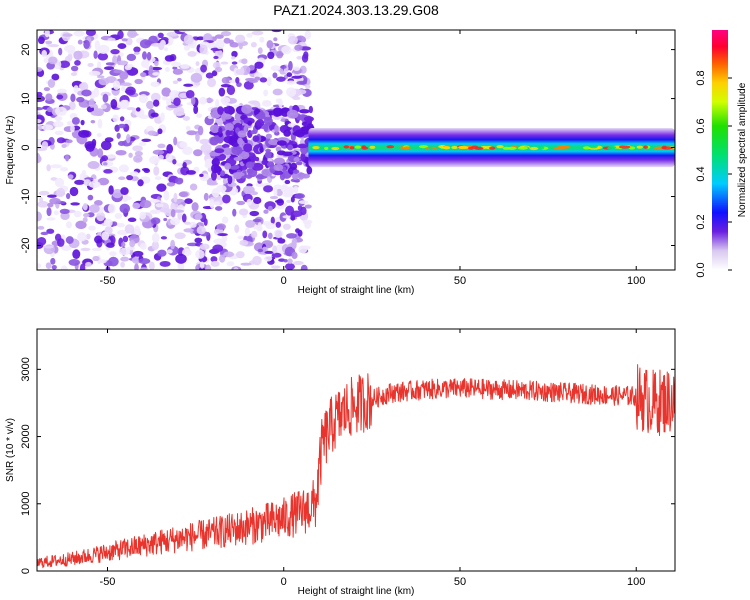 This screenshot has height=600, width=750. I want to click on spectrogram-signal-band, so click(491, 147).